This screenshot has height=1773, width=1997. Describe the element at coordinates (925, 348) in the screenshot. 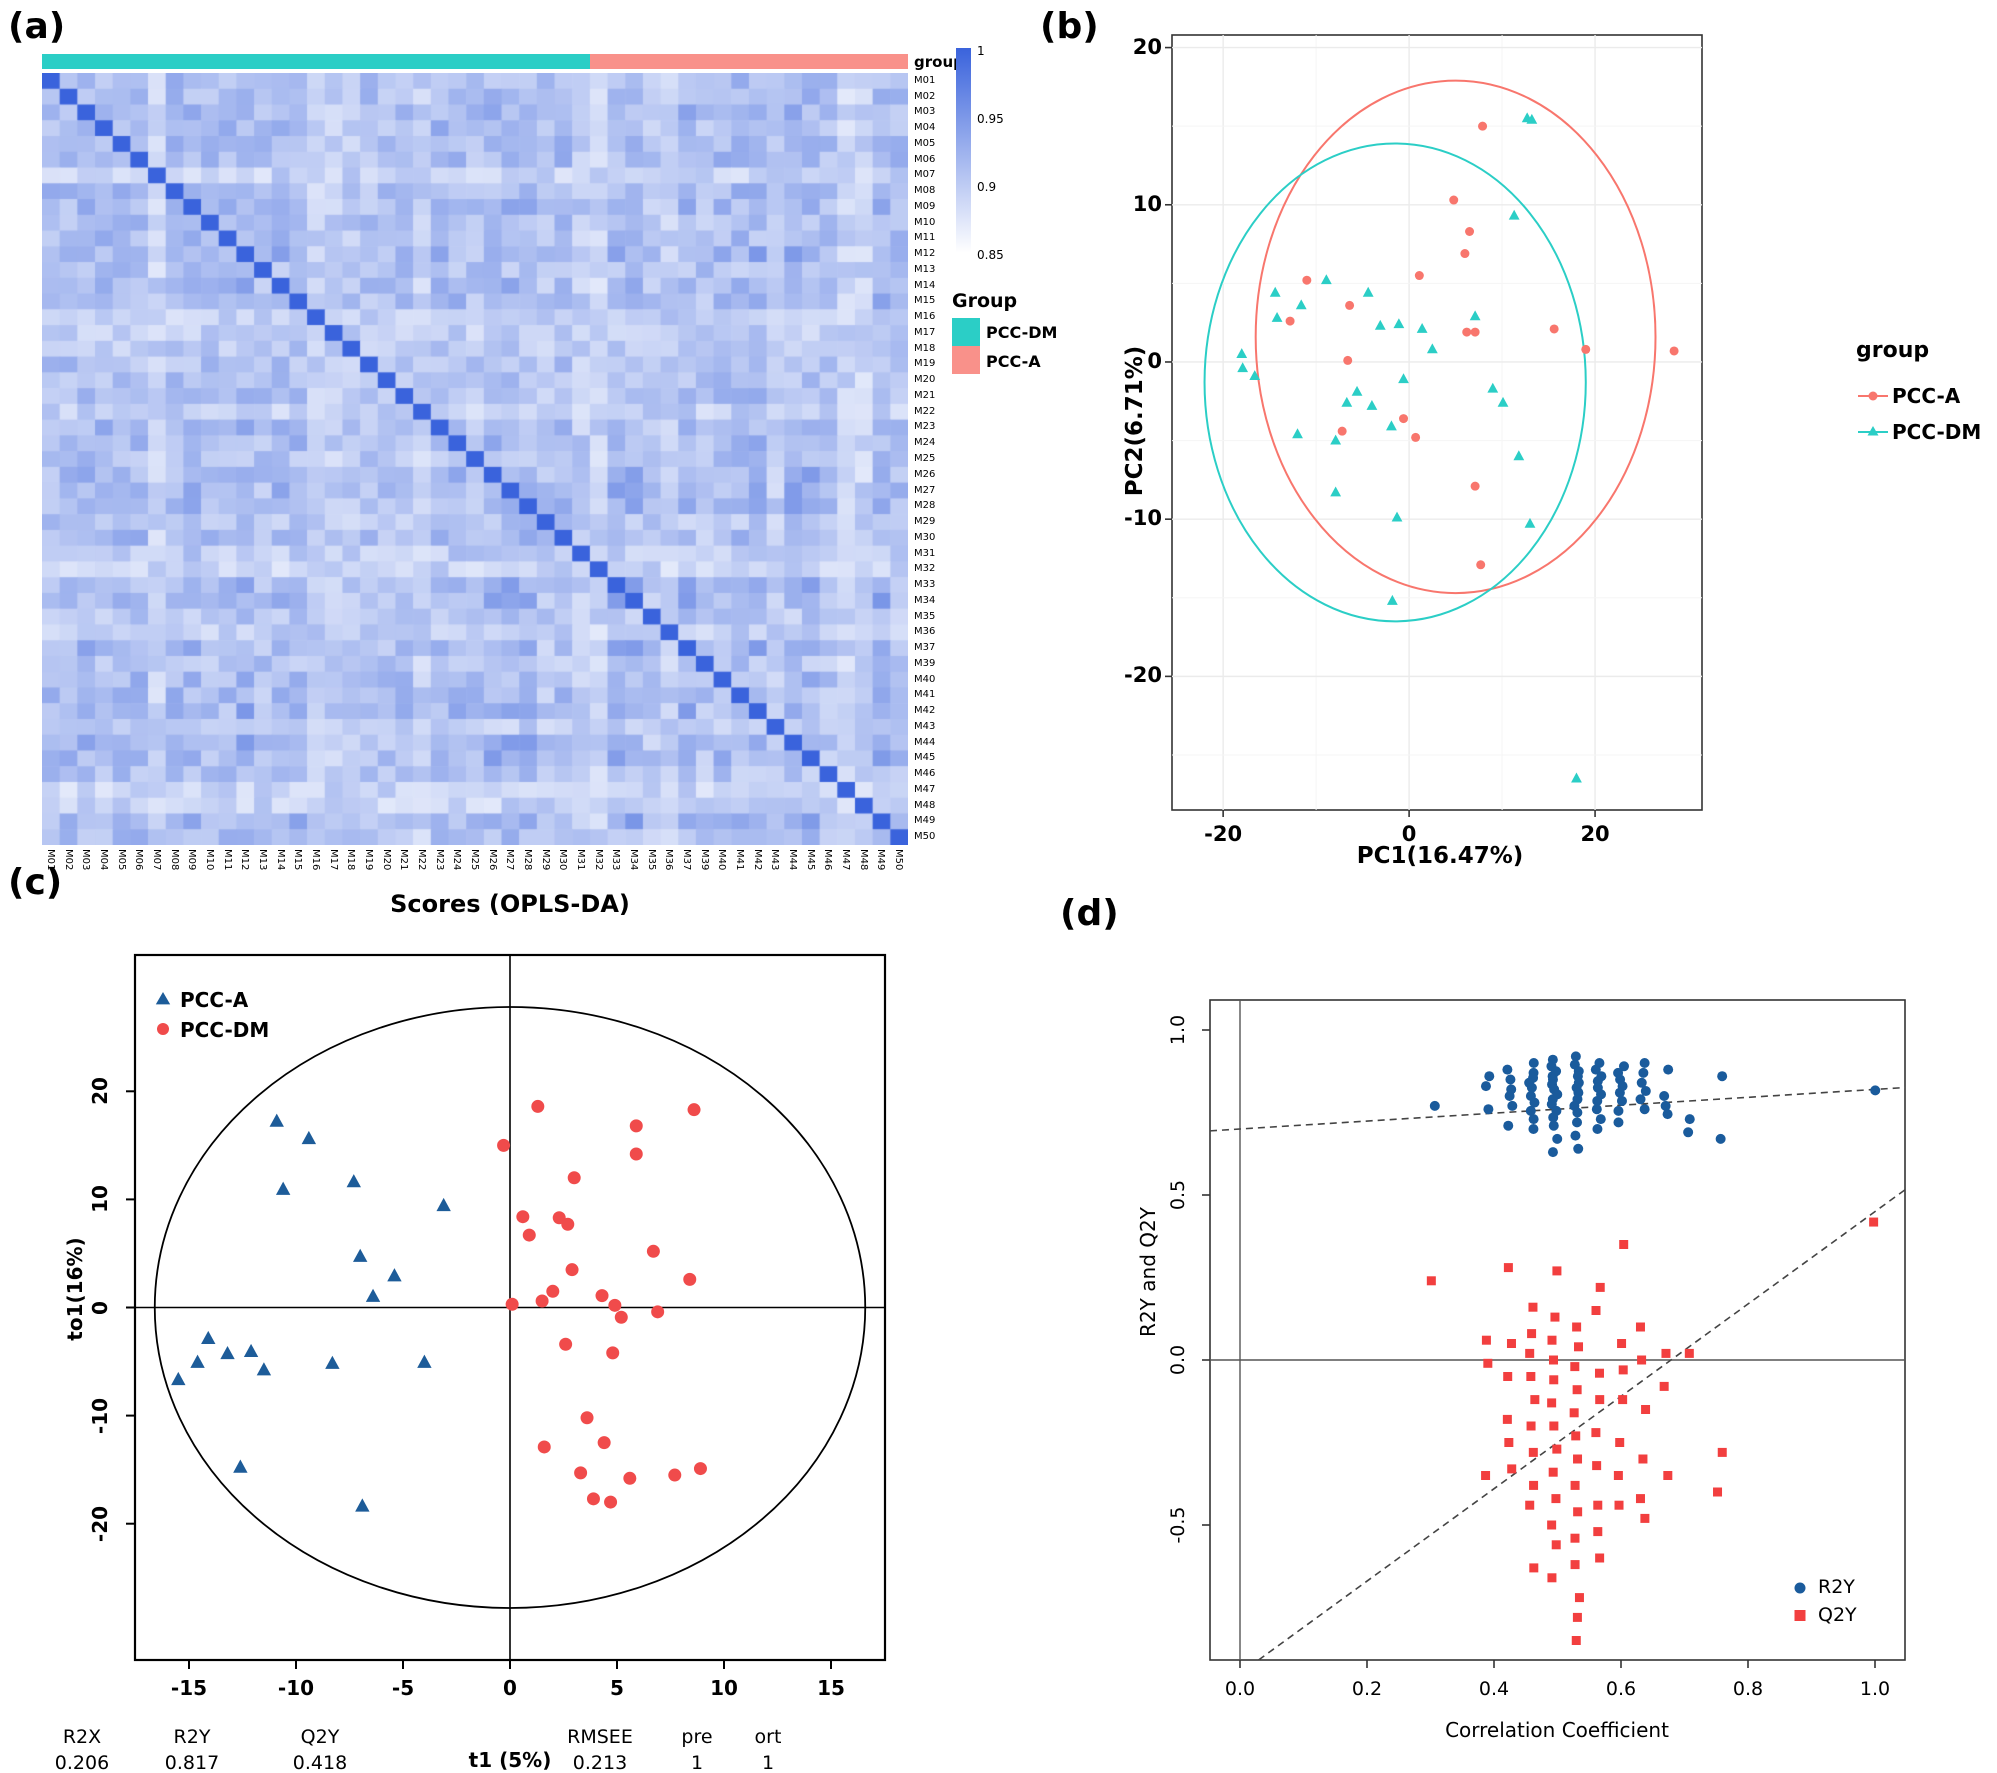

I see `heatmap-row-label: M18` at that location.